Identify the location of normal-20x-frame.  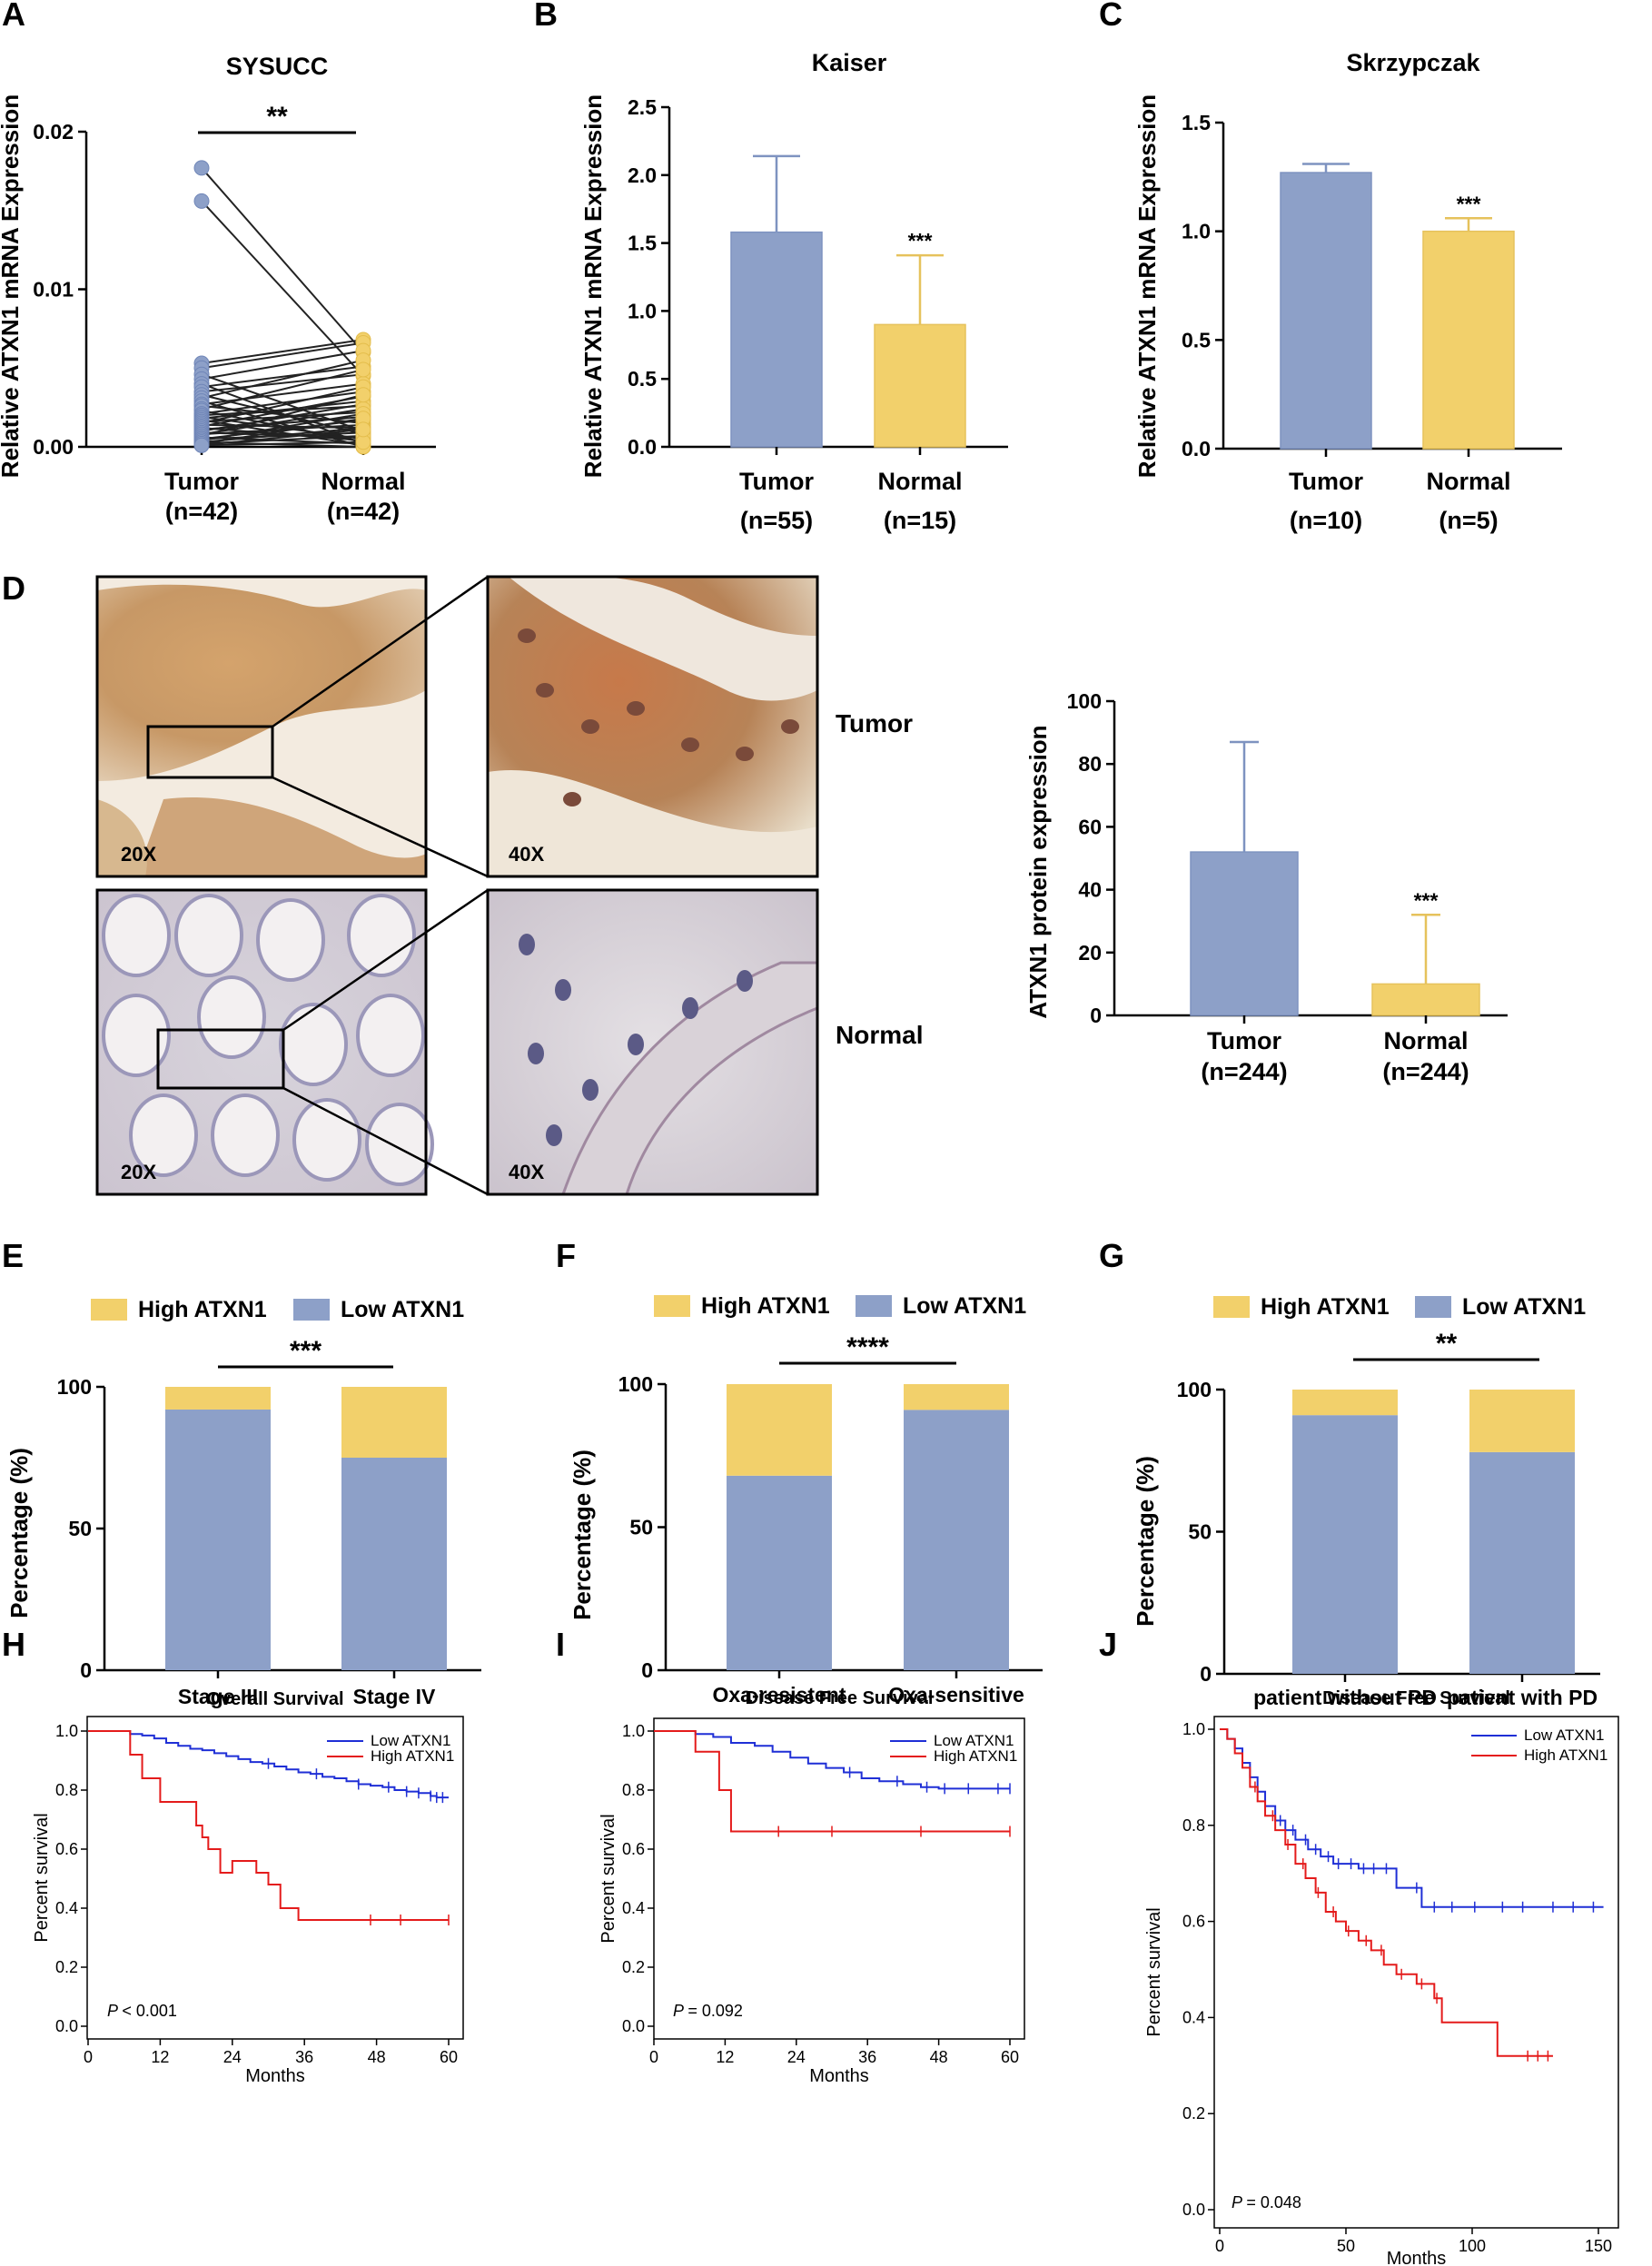
(261, 1042).